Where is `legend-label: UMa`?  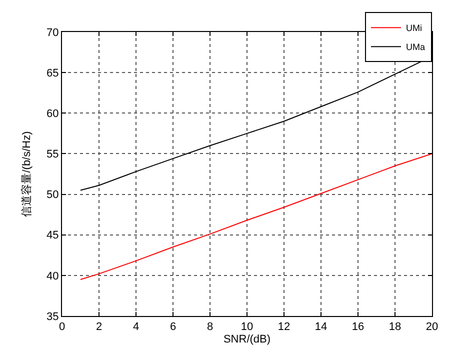 legend-label: UMa is located at coordinates (416, 47).